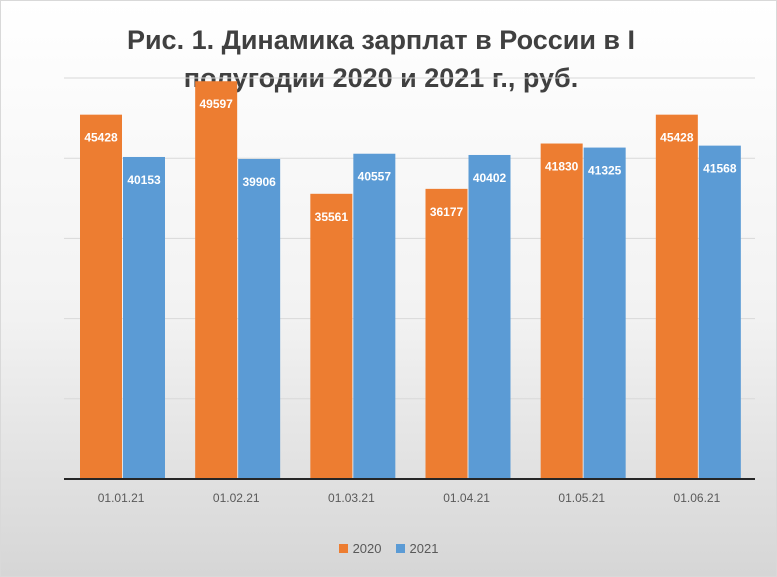 The width and height of the screenshot is (777, 577). I want to click on data-label: 40557, so click(375, 177).